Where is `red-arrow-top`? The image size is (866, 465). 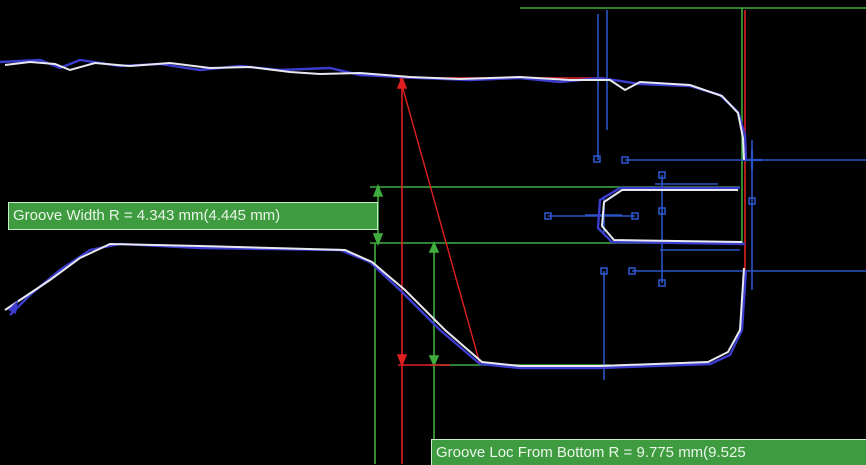
red-arrow-top is located at coordinates (402, 82).